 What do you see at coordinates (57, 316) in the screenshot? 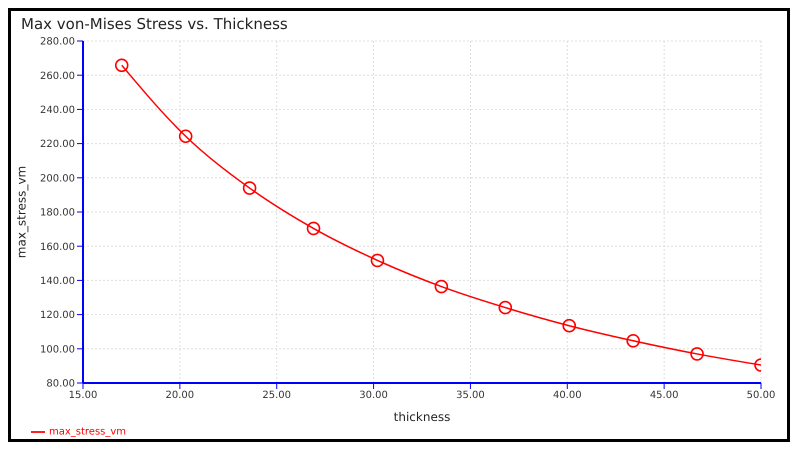
I see `y-tick-label: 120.00` at bounding box center [57, 316].